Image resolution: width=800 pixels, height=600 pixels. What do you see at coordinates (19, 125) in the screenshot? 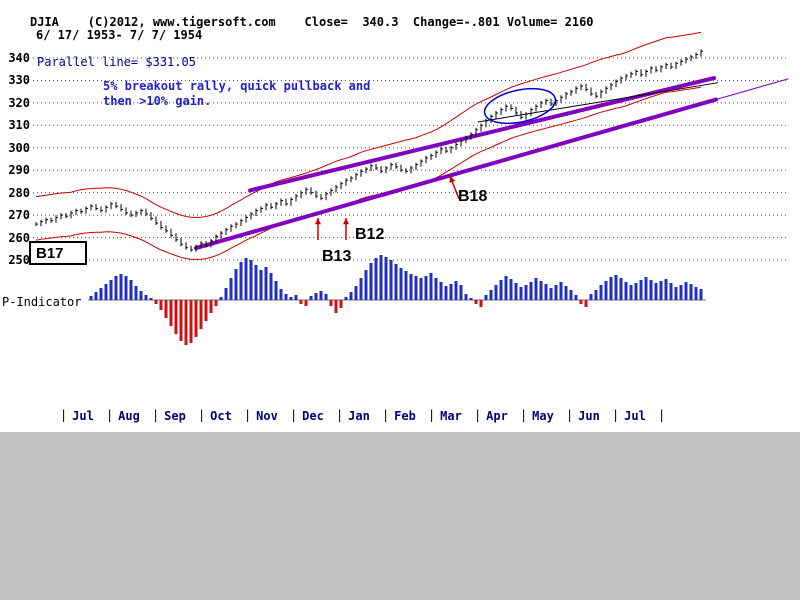
I see `y-axis-tick-label: 310` at bounding box center [19, 125].